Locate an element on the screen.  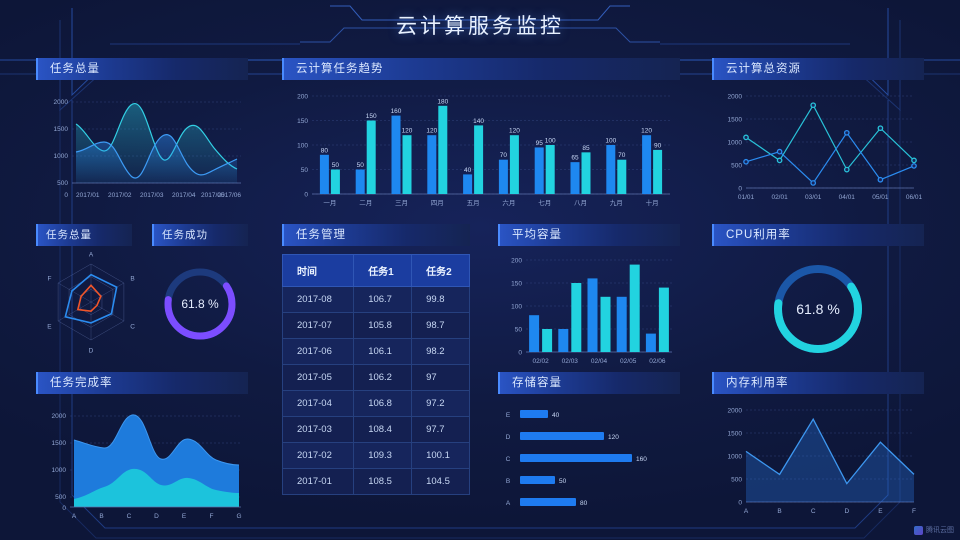
panel-memory-usage-area: 内存利用率 0 500 1000 1500 2000 A B C D E F is located at coordinates (818, 450).